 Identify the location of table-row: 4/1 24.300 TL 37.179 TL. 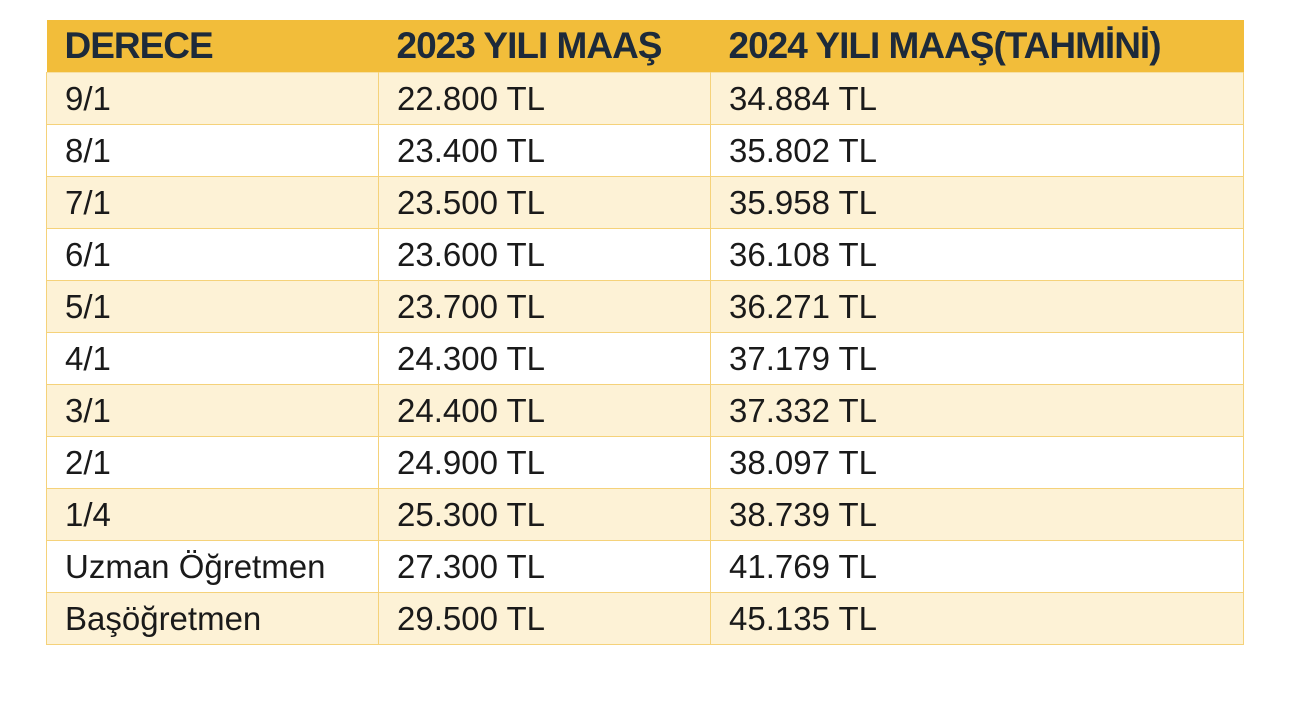
(645, 358).